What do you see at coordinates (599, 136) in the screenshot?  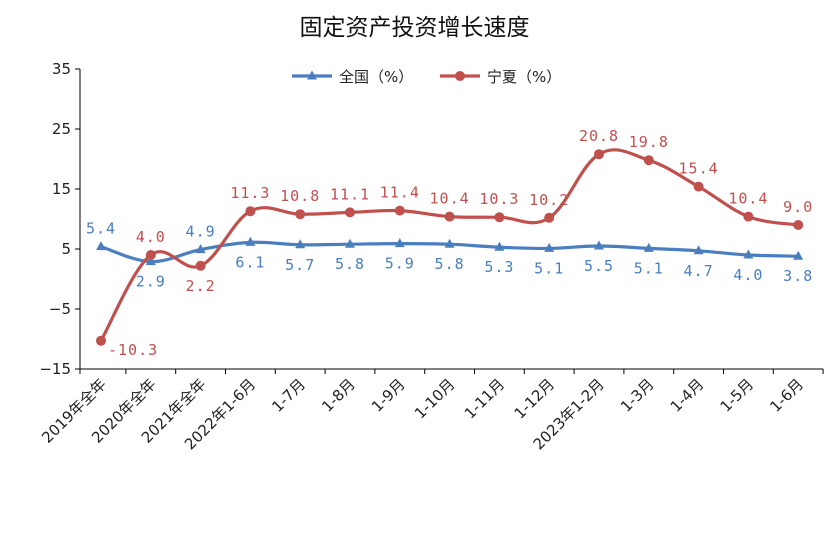 I see `data-label: 20.8` at bounding box center [599, 136].